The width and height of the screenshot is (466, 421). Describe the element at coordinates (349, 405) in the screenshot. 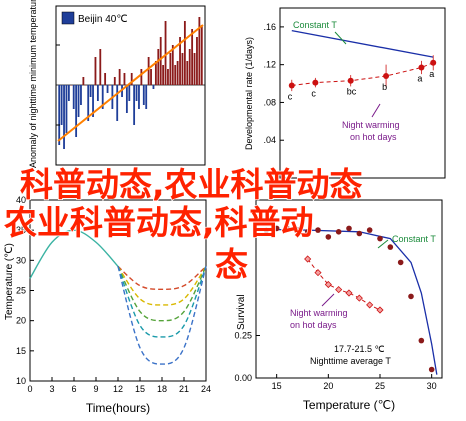

I see `x-axis-label: Temperature (℃)` at that location.